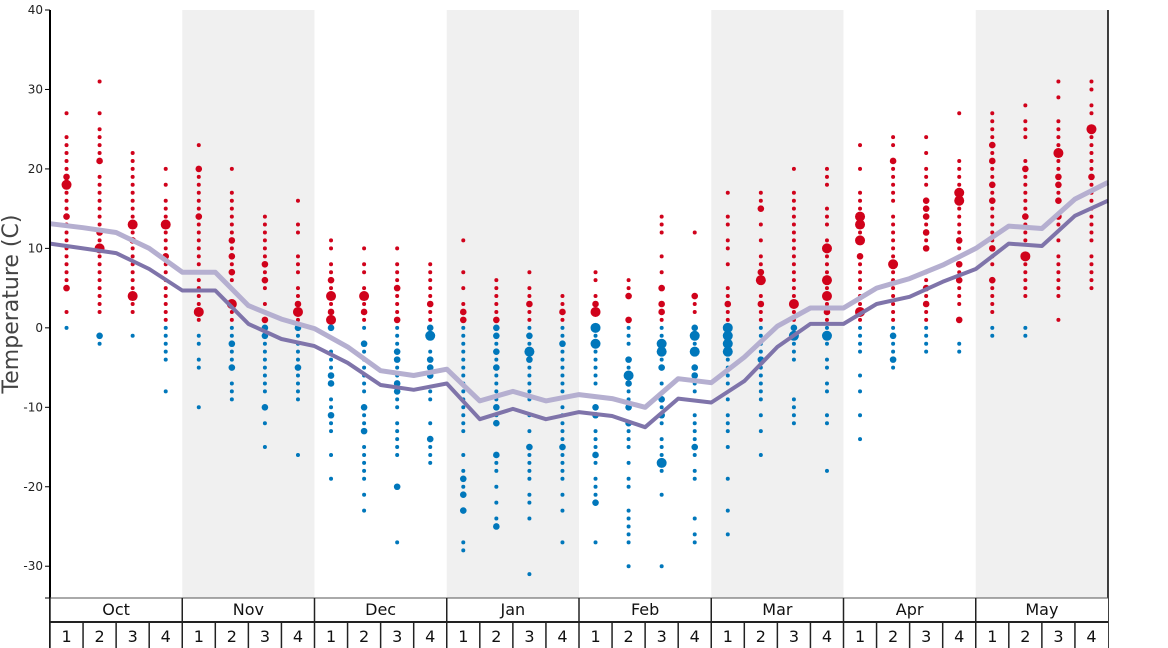  I want to click on week-label: 1, so click(66, 636).